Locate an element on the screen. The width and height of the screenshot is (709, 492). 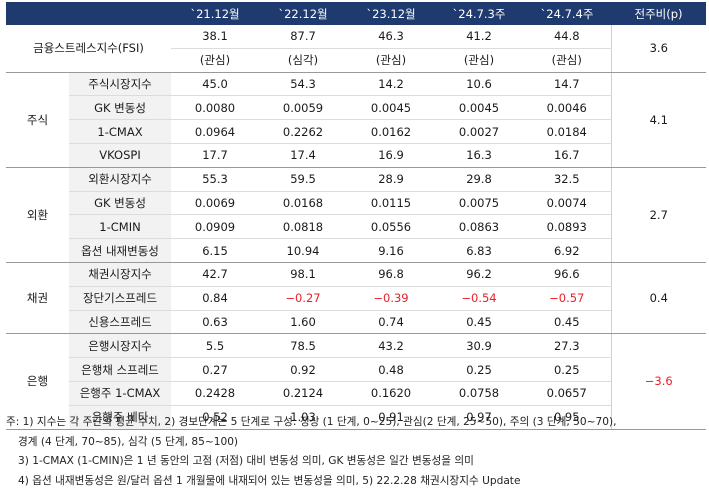
table-cell: 0.84 is located at coordinates (215, 298).